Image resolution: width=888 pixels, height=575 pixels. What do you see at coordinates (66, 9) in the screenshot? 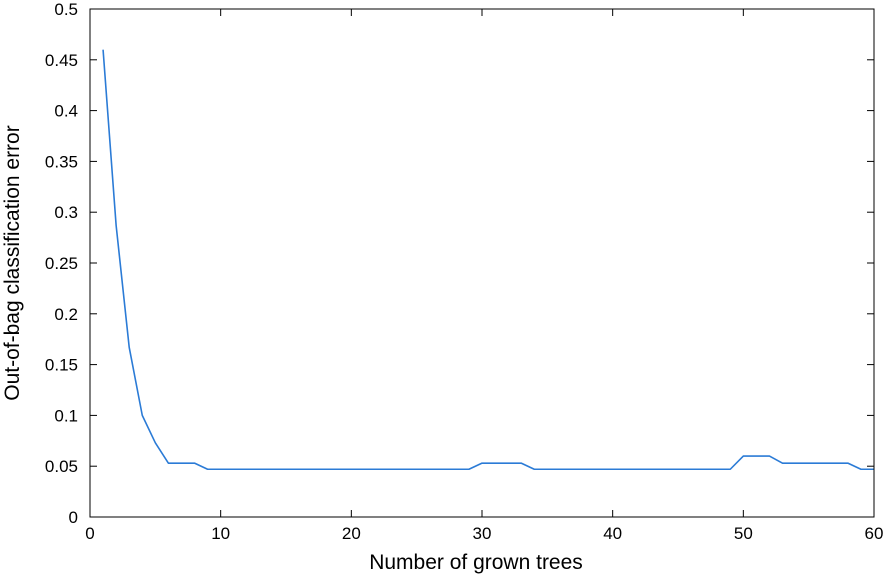
I see `y-tick-label: 0.5` at bounding box center [66, 9].